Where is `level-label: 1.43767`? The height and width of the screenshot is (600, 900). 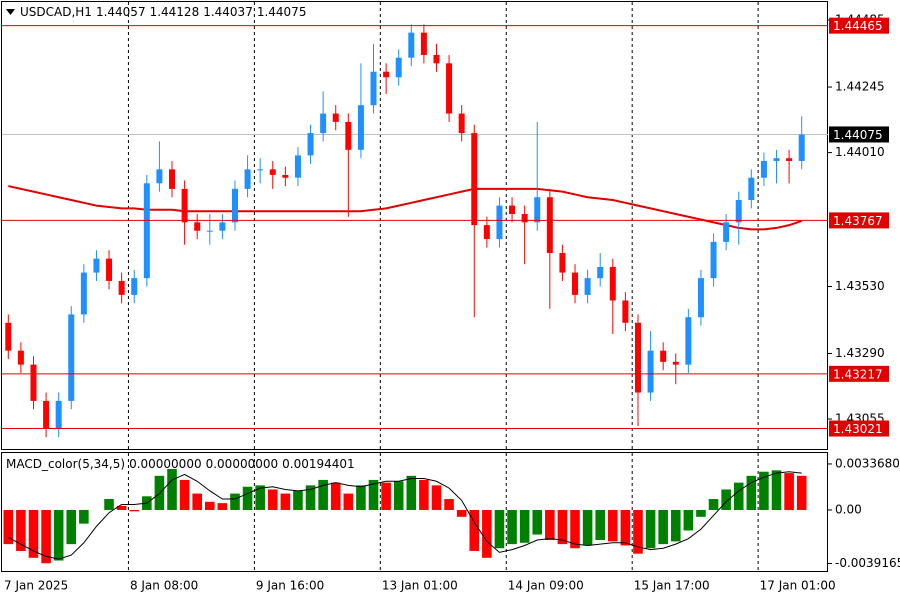 level-label: 1.43767 is located at coordinates (858, 221).